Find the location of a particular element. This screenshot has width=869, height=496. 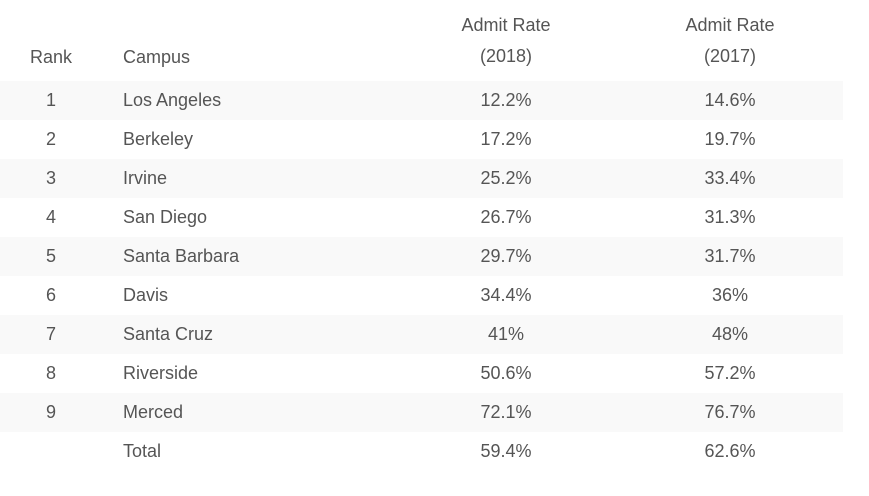

rate-2017-cell: 31.7% is located at coordinates (730, 256).